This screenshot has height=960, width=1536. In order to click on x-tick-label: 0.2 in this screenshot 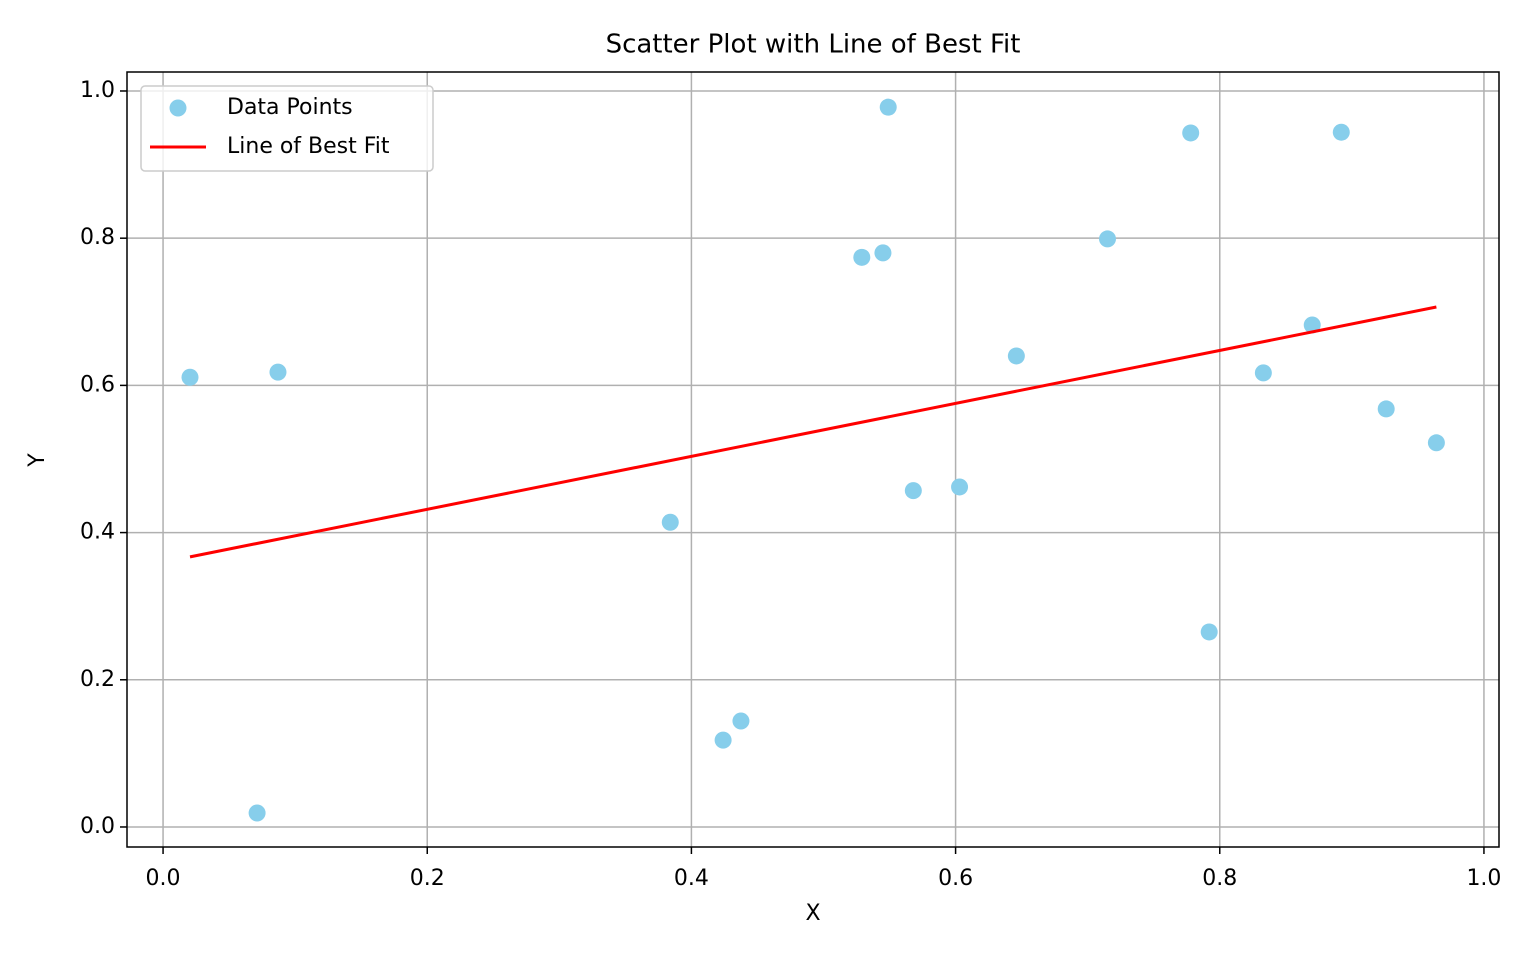, I will do `click(427, 878)`.